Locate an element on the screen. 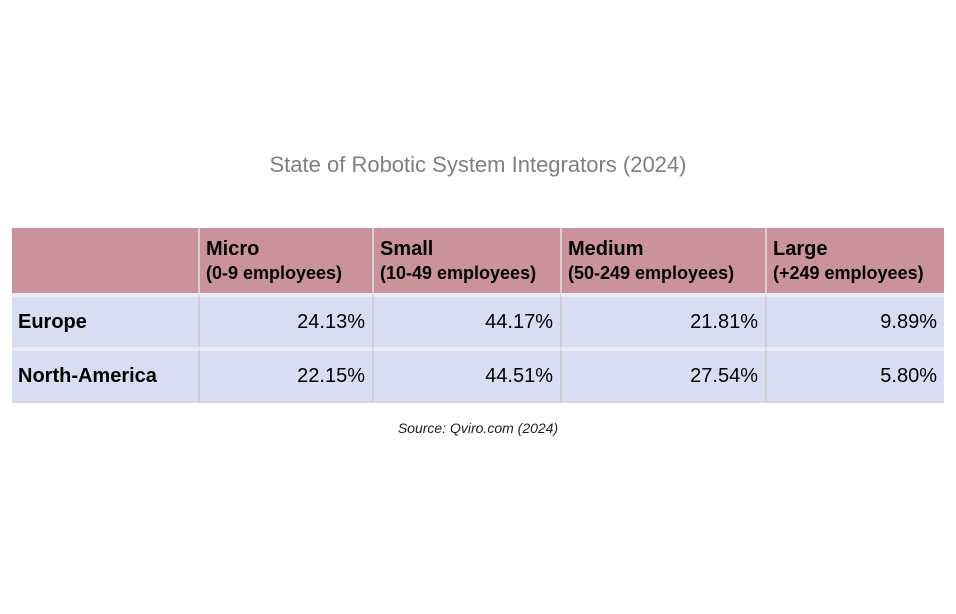 The width and height of the screenshot is (956, 614). value-cell: 5.80% is located at coordinates (854, 375).